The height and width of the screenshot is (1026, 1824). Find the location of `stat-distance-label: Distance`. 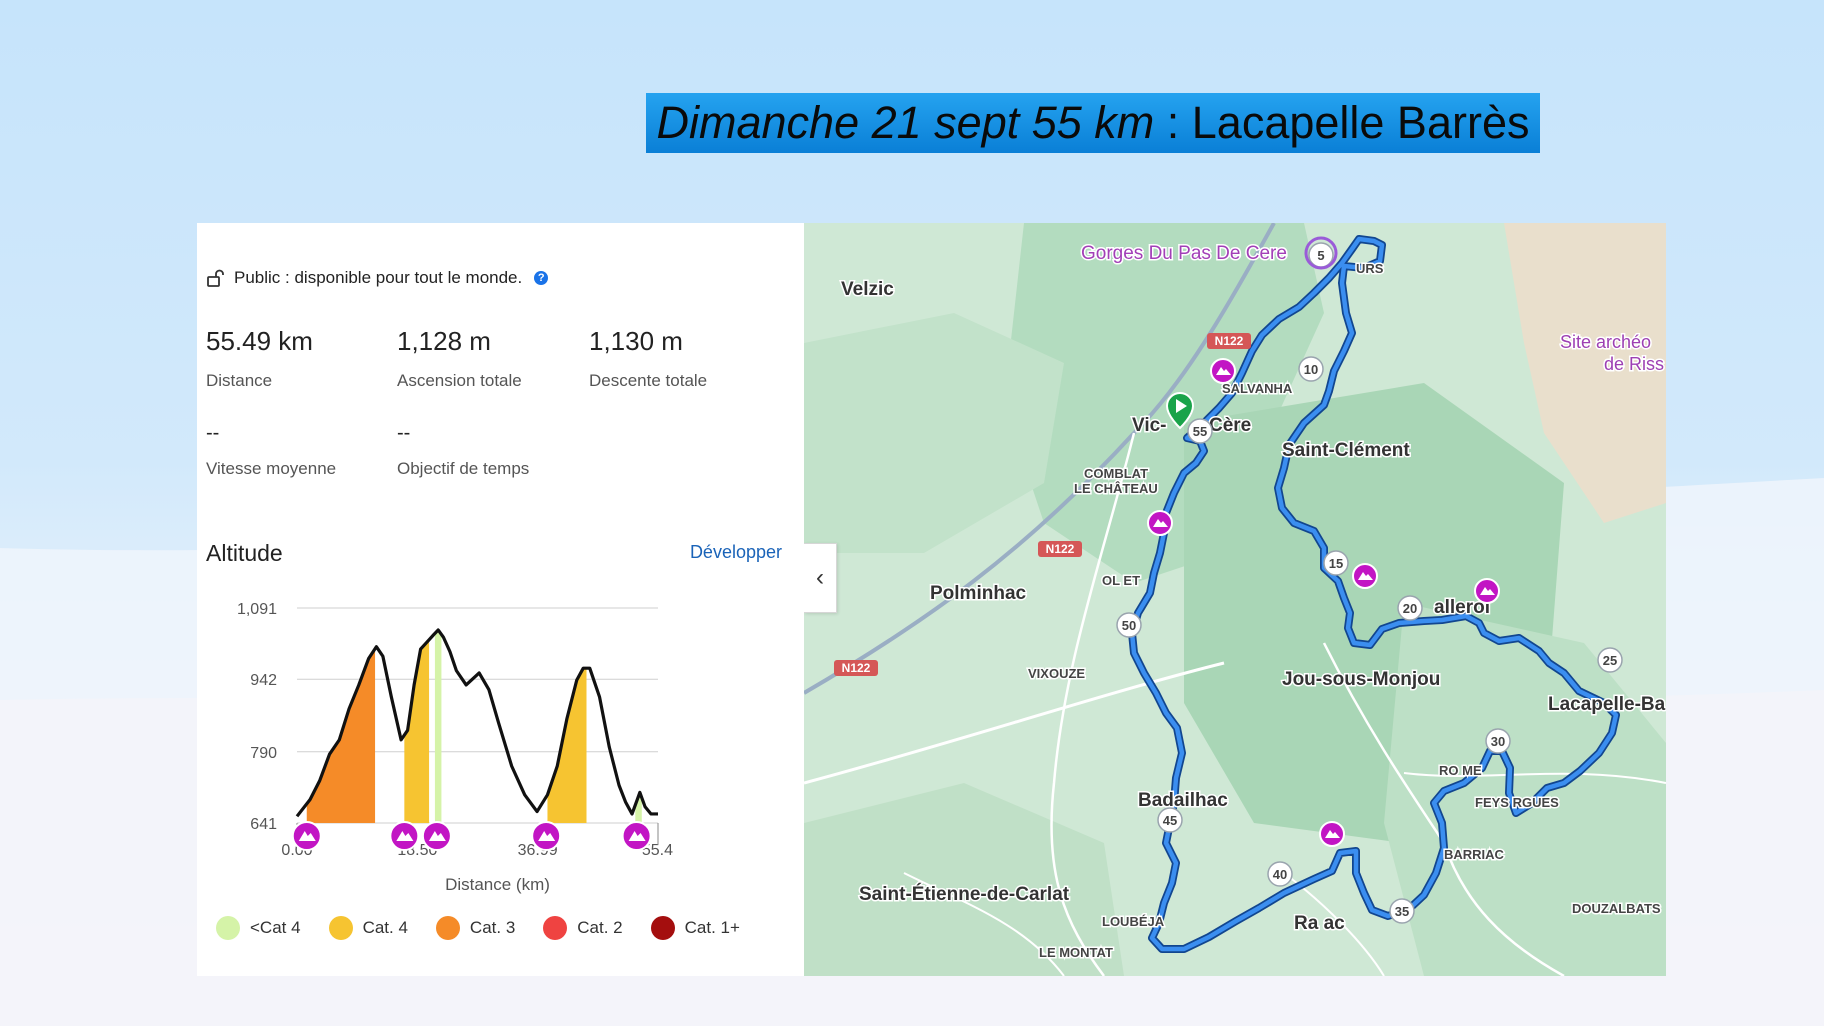

stat-distance-label: Distance is located at coordinates (239, 380).